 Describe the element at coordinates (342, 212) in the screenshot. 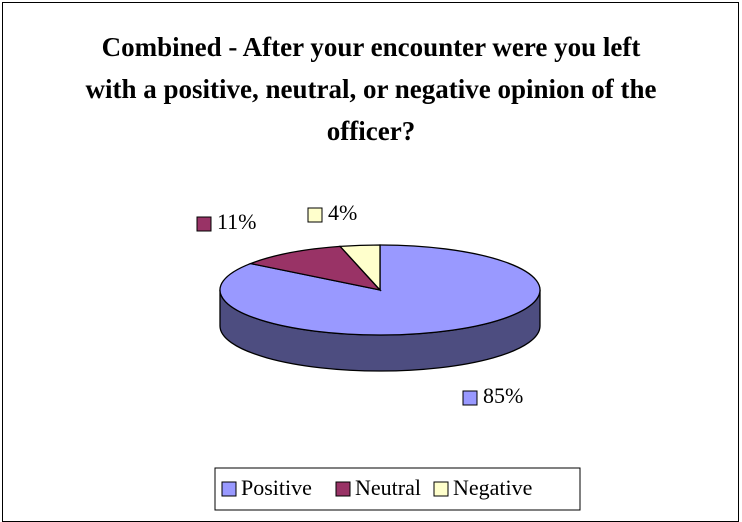

I see `data-label: 4%` at that location.